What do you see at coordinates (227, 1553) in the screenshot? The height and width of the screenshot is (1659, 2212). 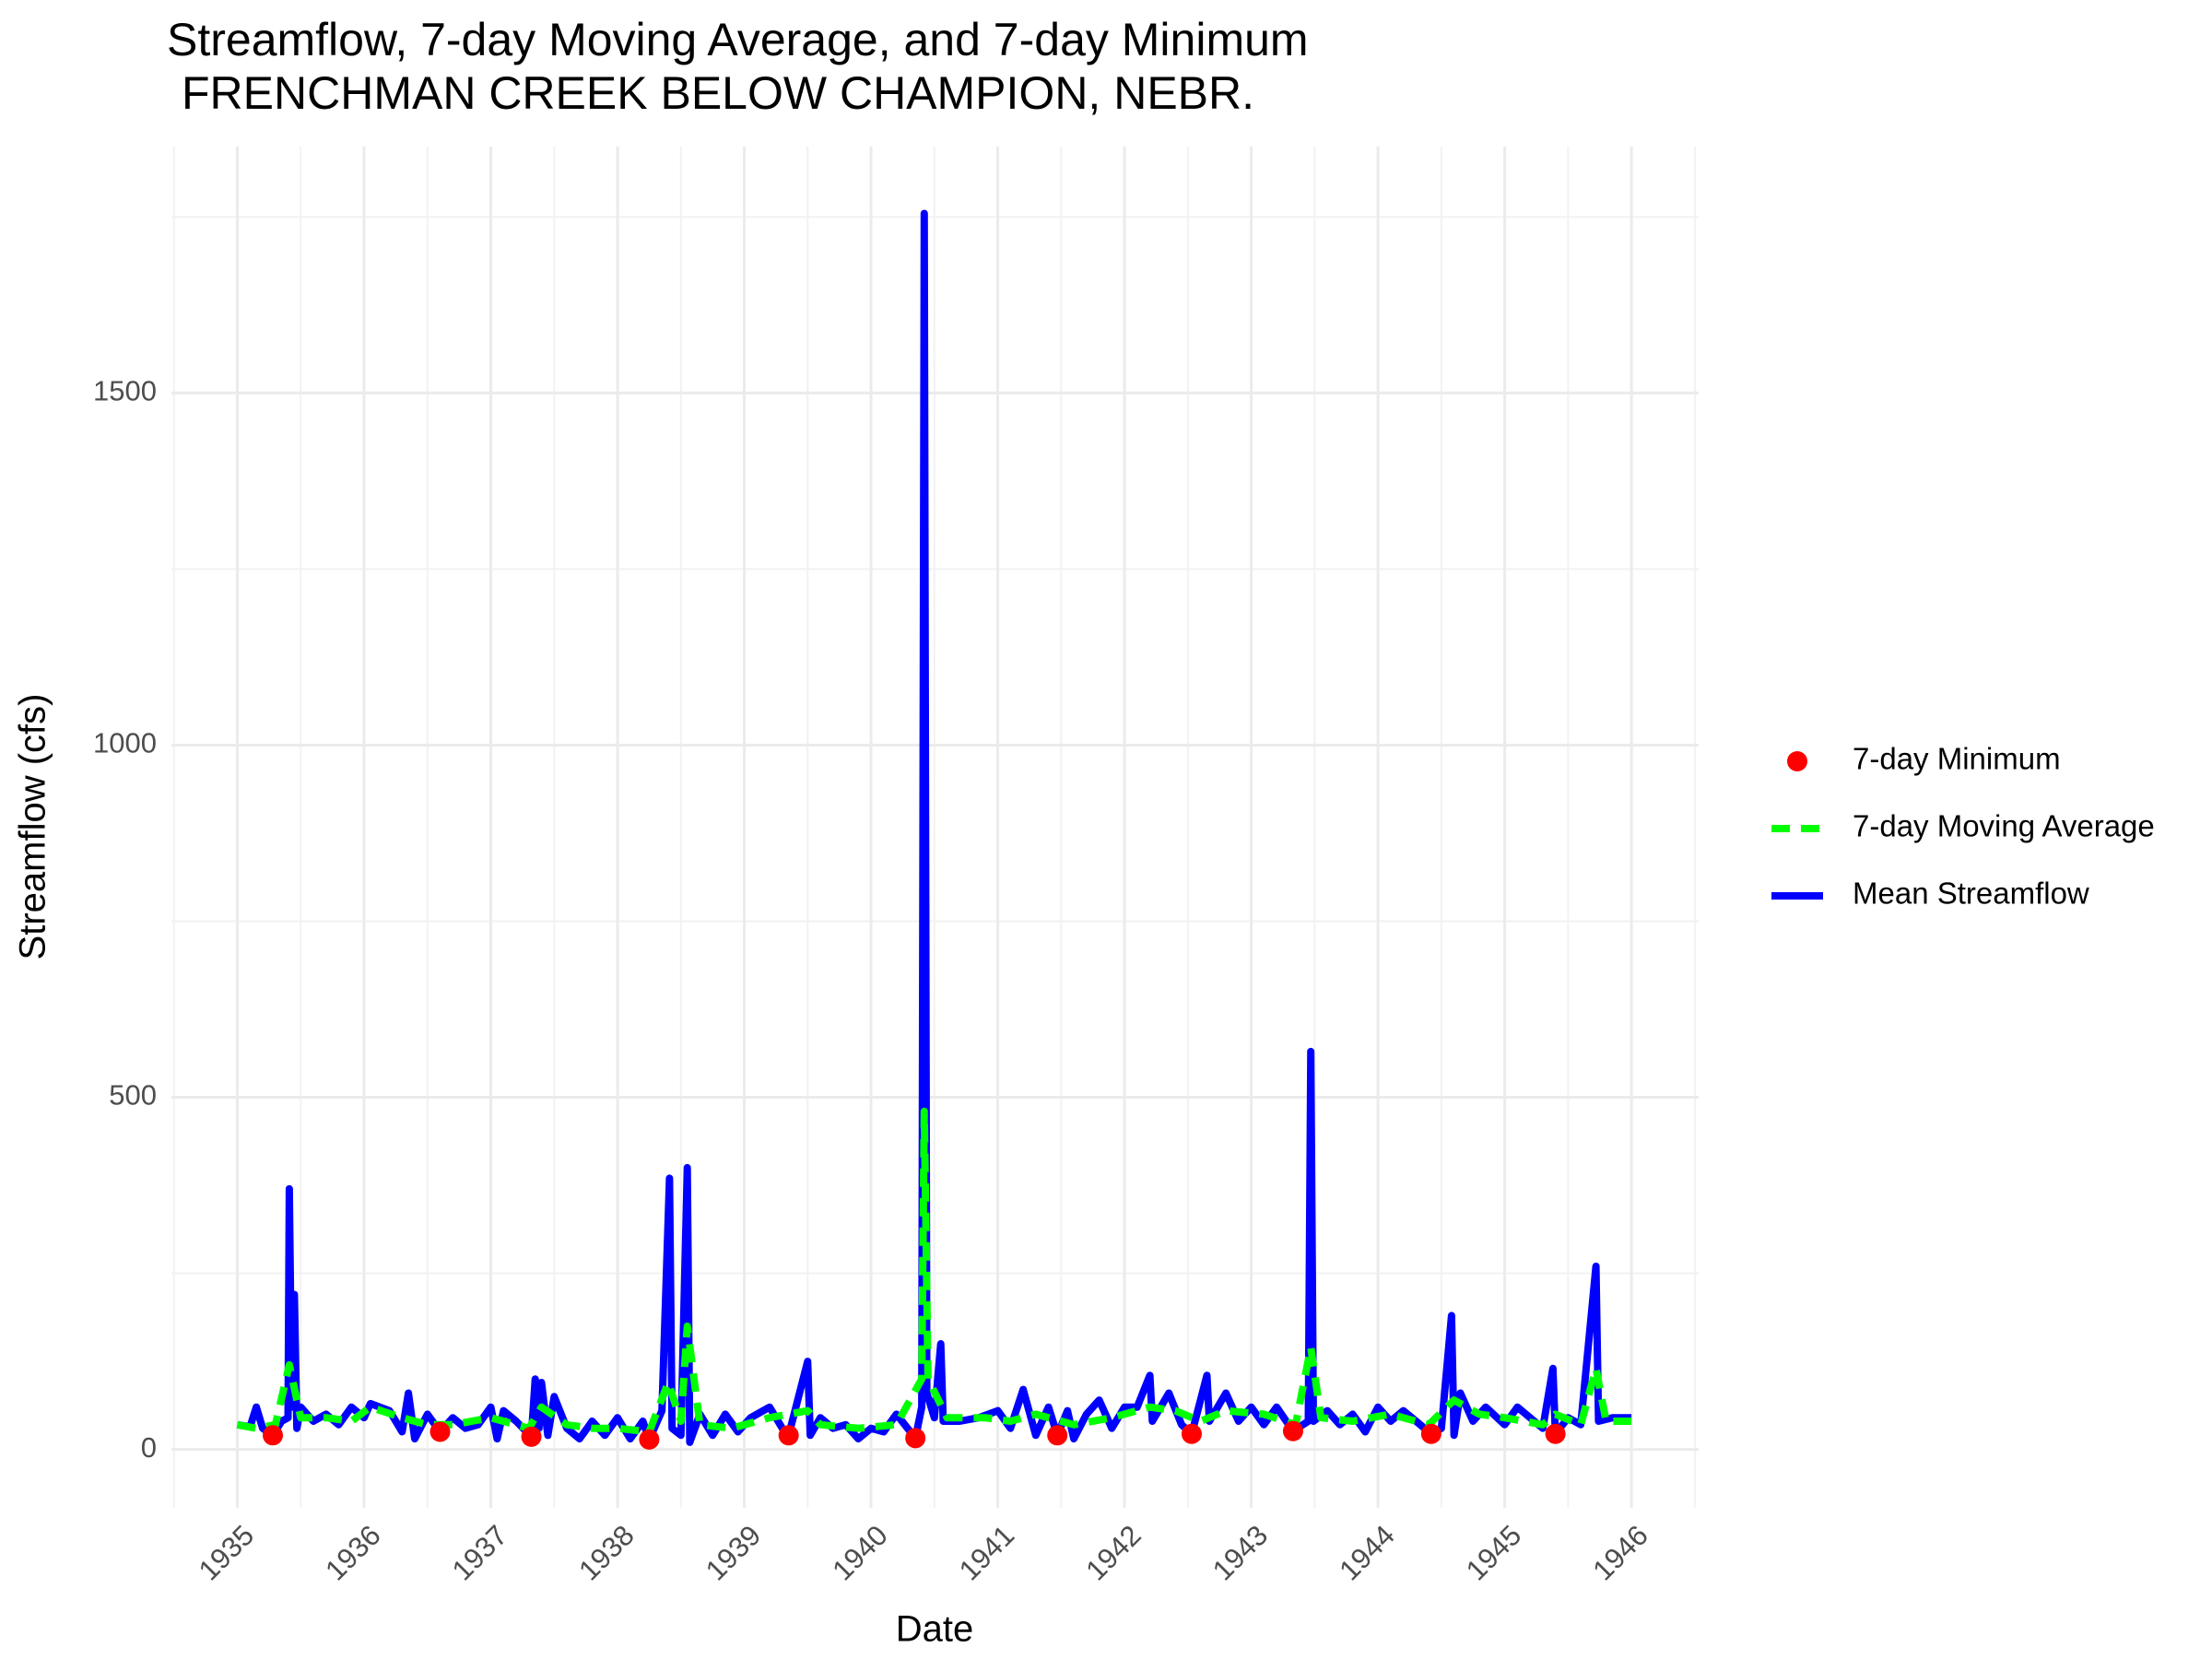 I see `x-tick-label: 1935` at bounding box center [227, 1553].